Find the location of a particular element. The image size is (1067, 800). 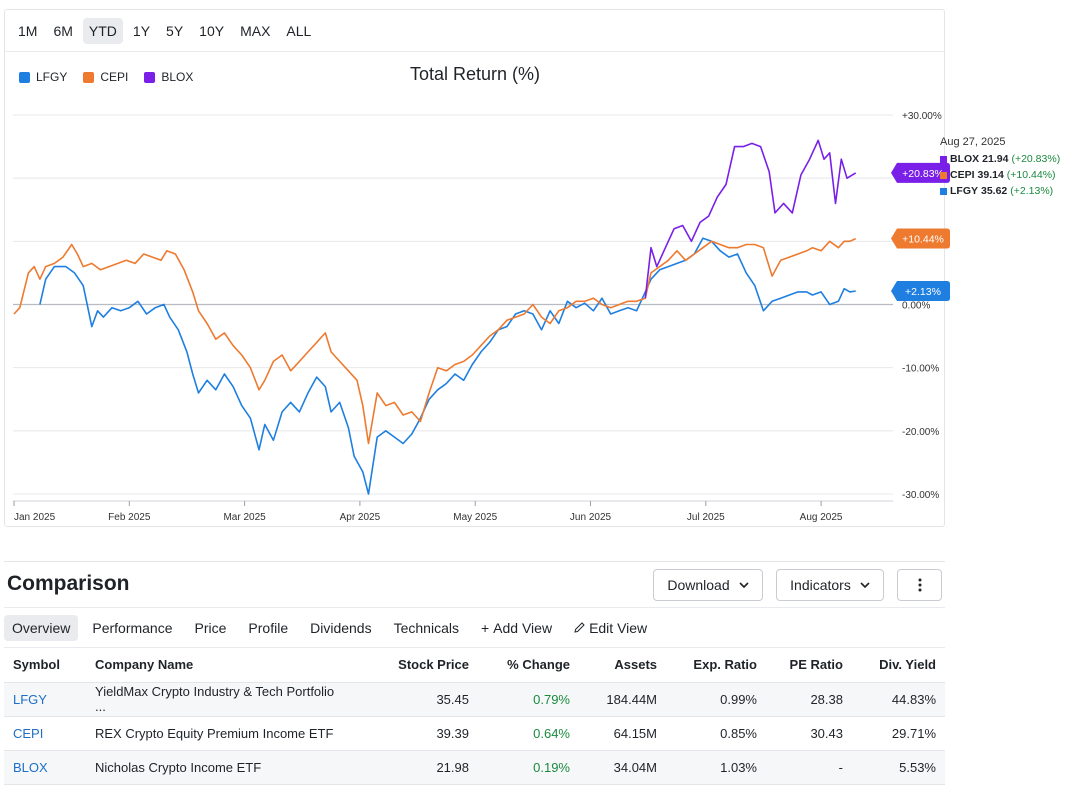

y-tick-label: -20.00% is located at coordinates (920, 432).